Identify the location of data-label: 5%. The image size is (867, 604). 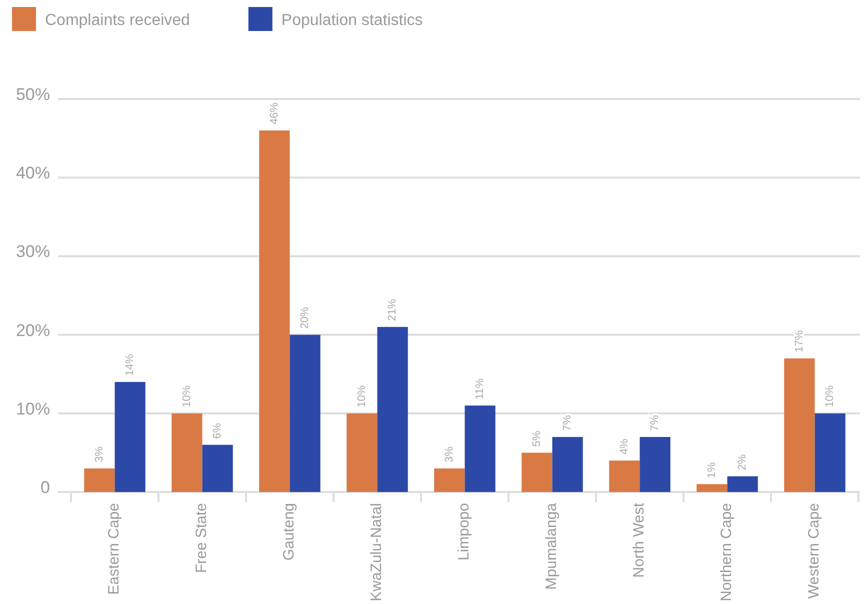
(536, 438).